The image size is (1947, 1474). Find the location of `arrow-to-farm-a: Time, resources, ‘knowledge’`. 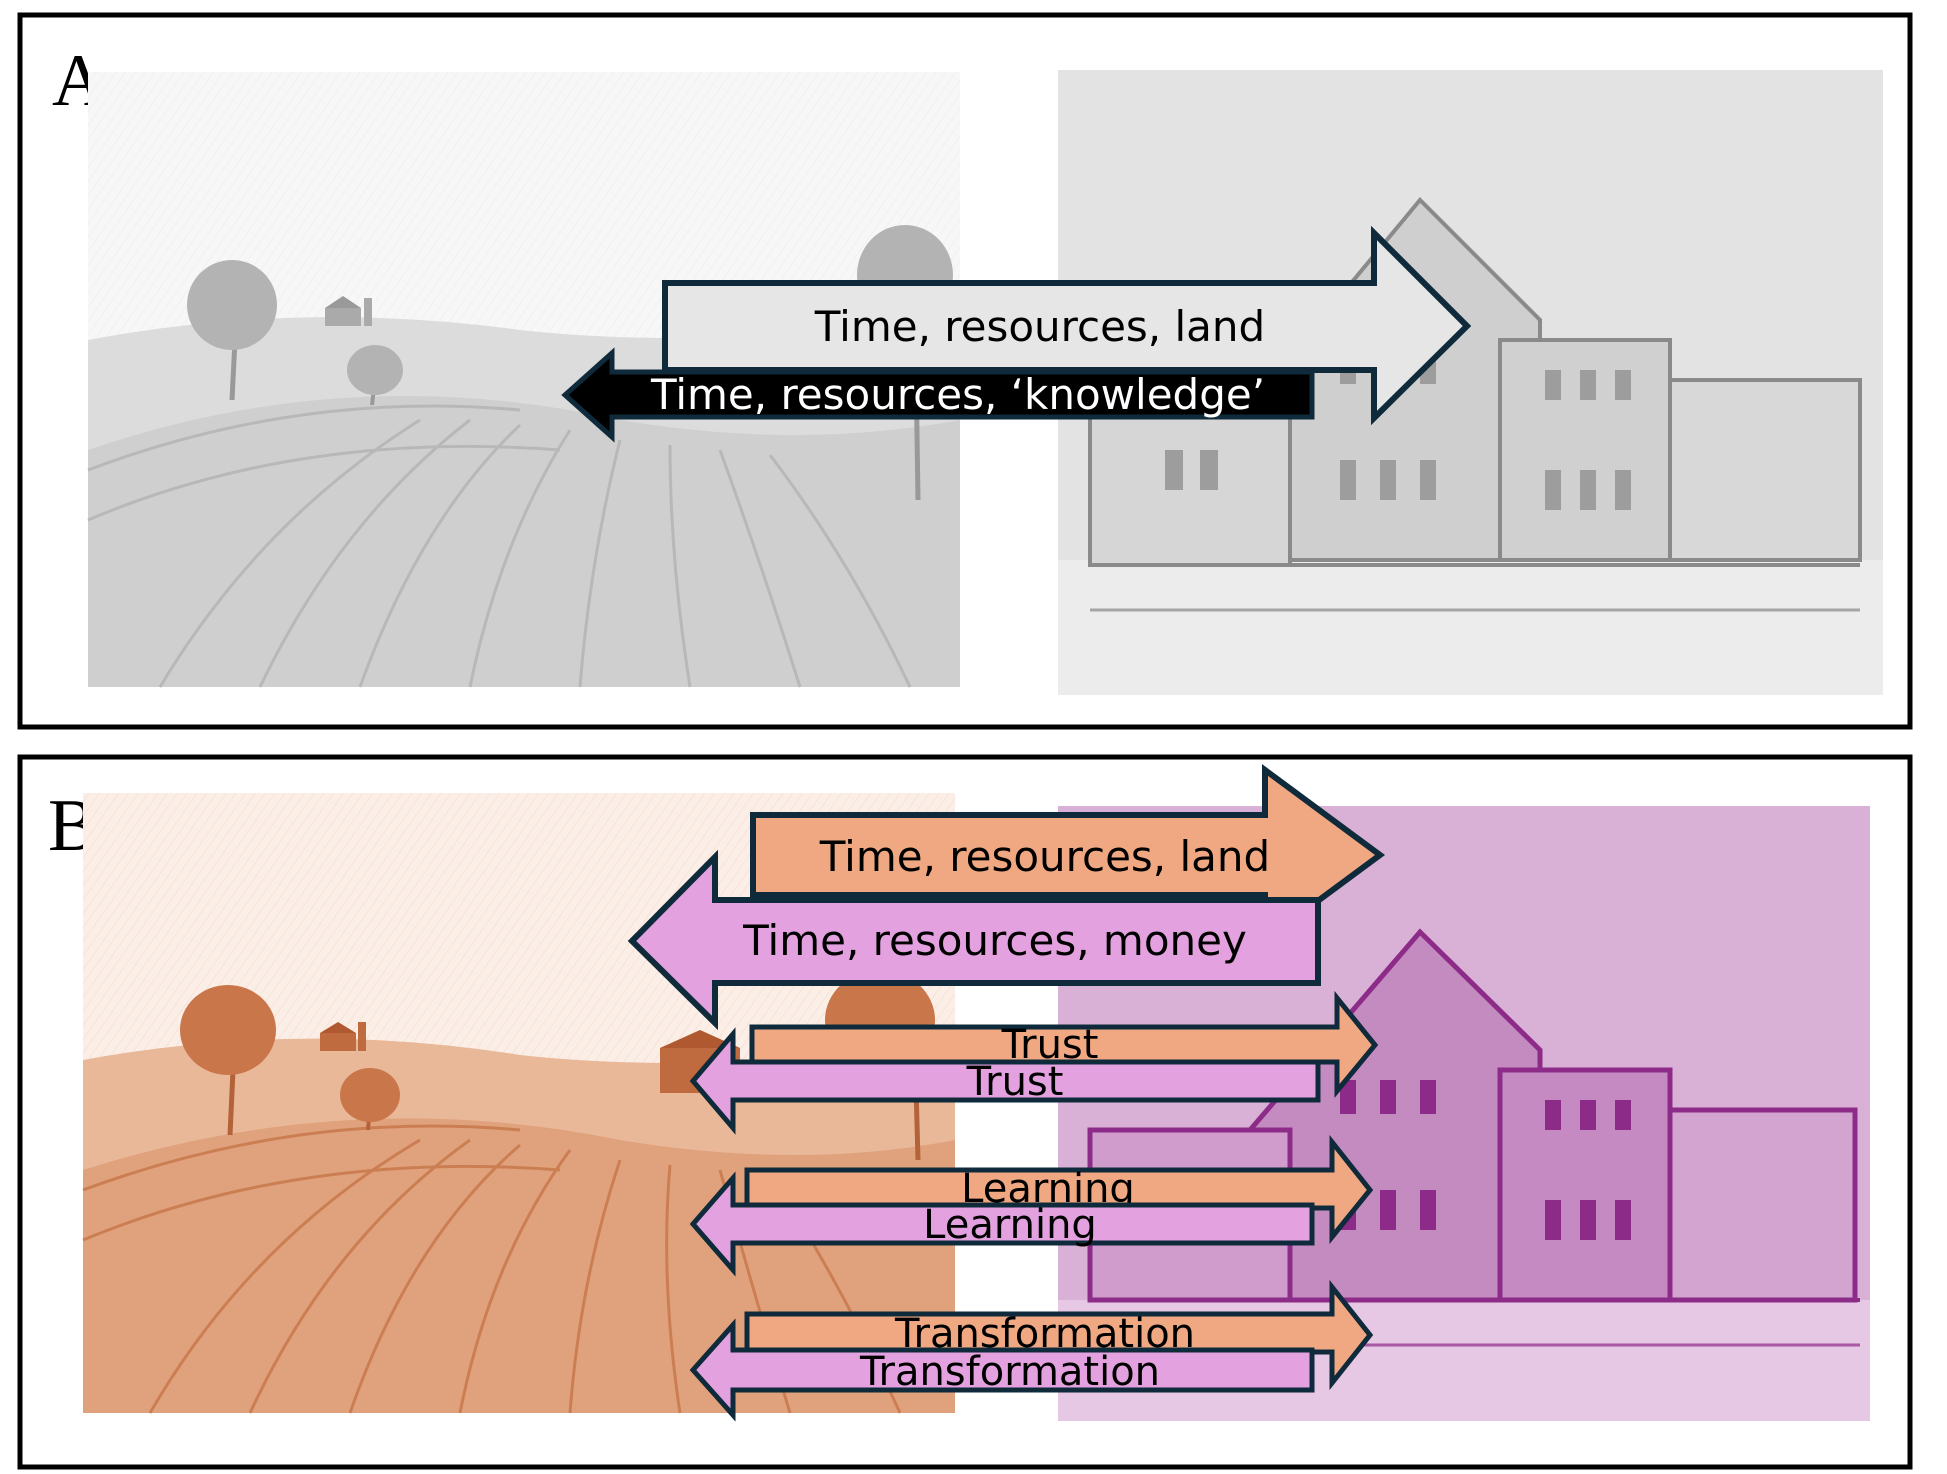

arrow-to-farm-a: Time, resources, ‘knowledge’ is located at coordinates (938, 395).